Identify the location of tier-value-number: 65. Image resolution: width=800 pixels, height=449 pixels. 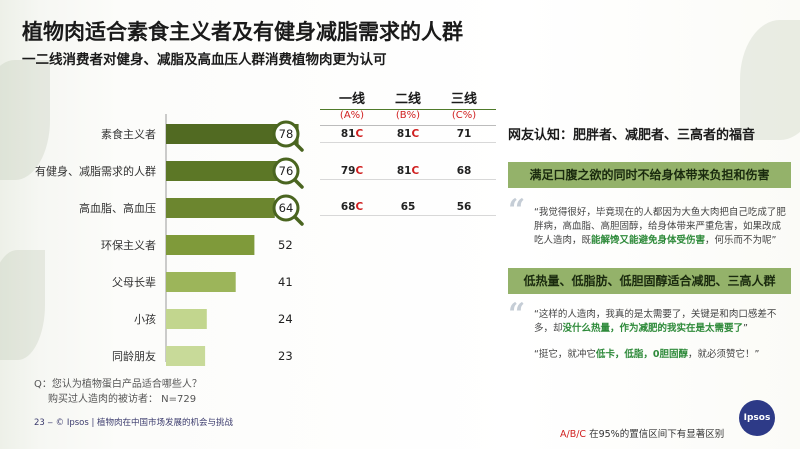
(408, 207).